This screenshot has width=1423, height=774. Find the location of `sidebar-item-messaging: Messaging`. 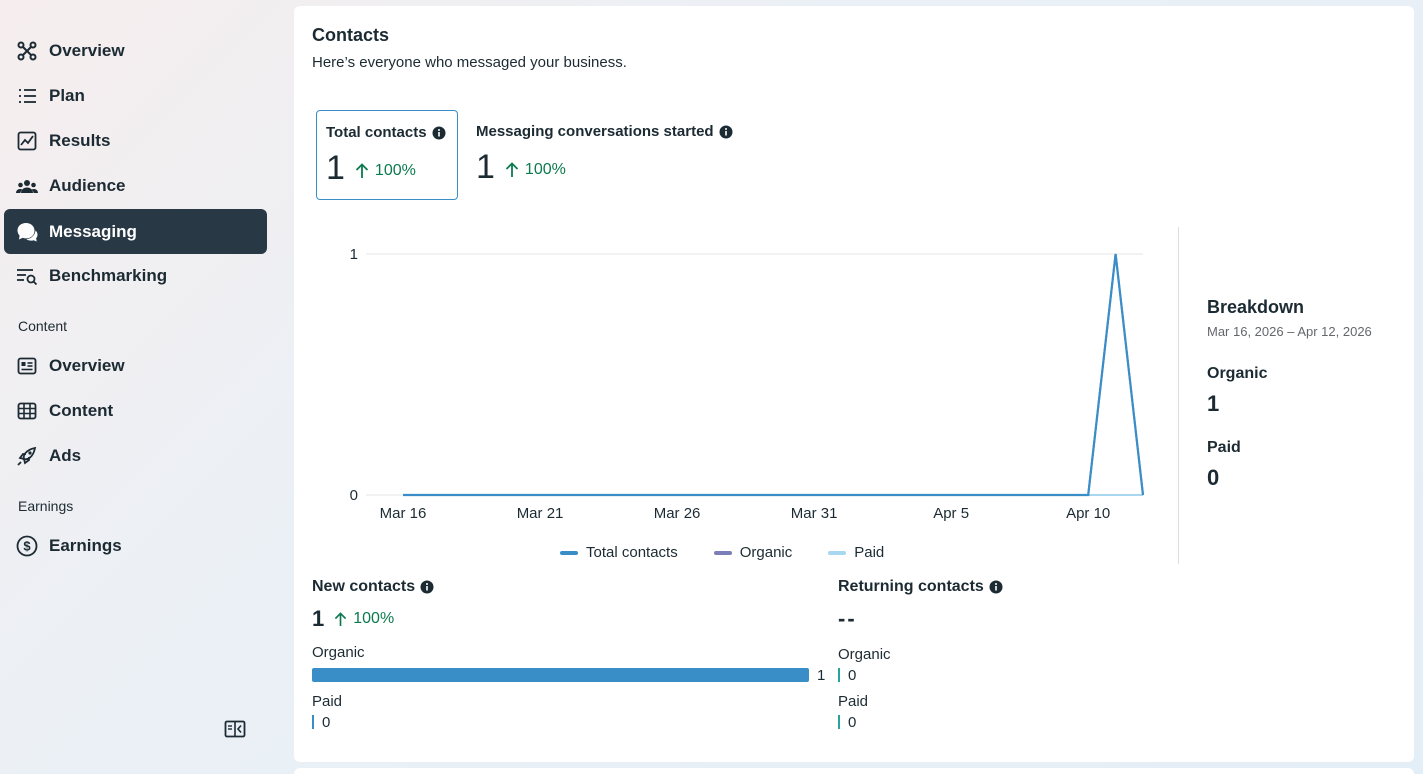

sidebar-item-messaging: Messaging is located at coordinates (135, 231).